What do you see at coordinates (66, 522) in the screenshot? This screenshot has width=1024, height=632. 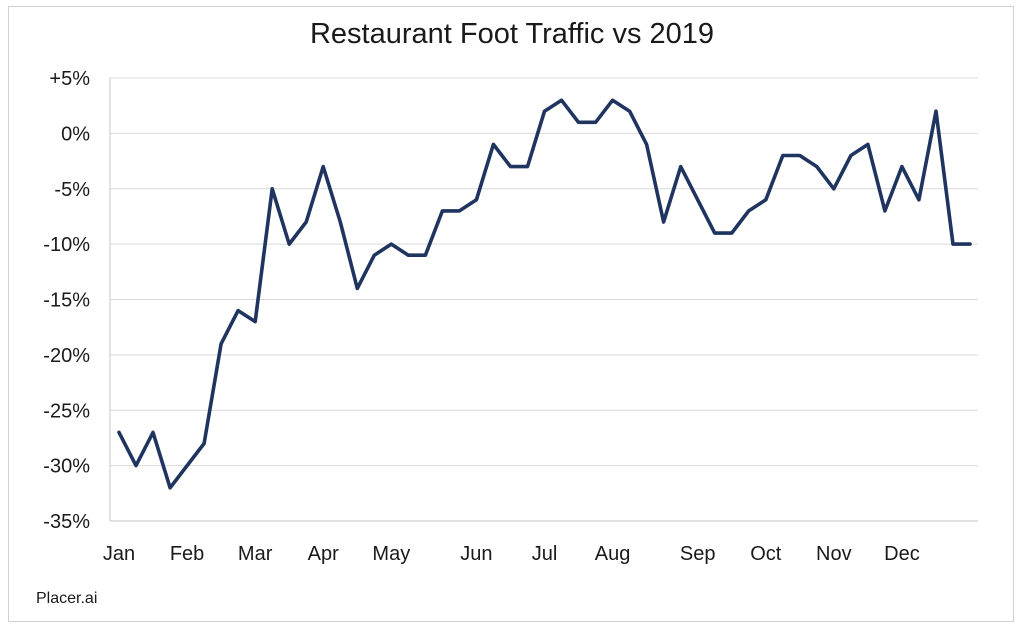 I see `y-tick-label: -35%` at bounding box center [66, 522].